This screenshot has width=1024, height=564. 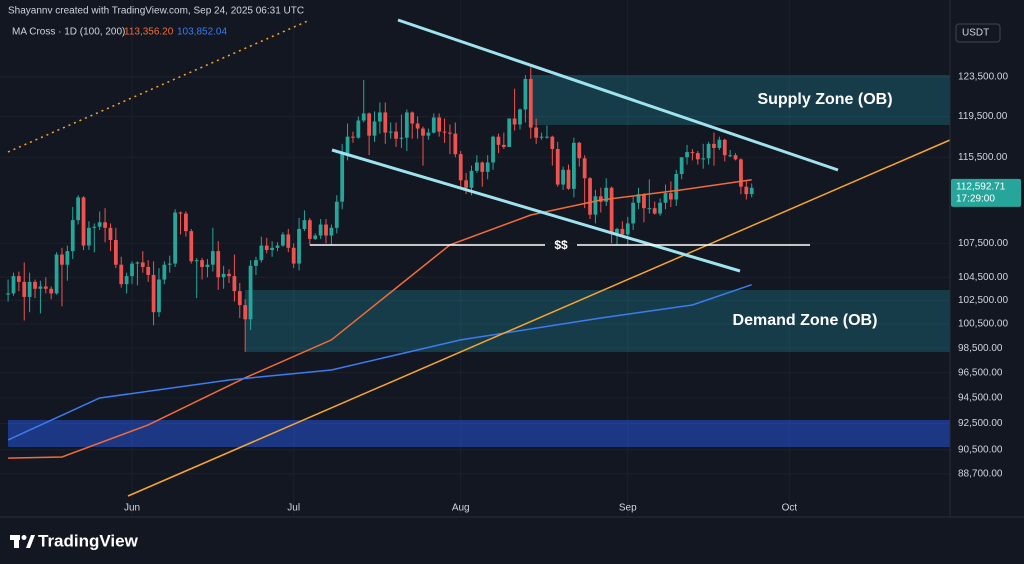 I want to click on y-tick-label: 96,500.00, so click(x=980, y=372).